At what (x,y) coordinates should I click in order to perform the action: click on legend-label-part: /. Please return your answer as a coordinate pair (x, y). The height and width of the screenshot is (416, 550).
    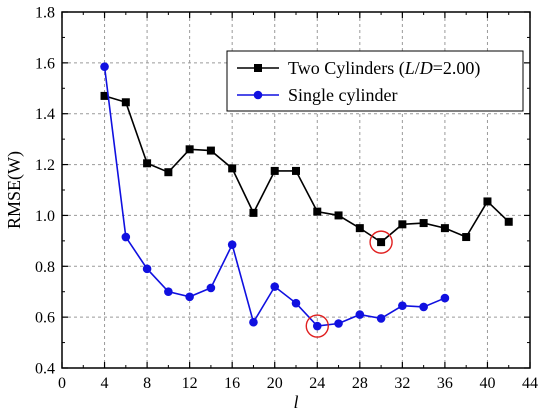
    Looking at the image, I should click on (417, 68).